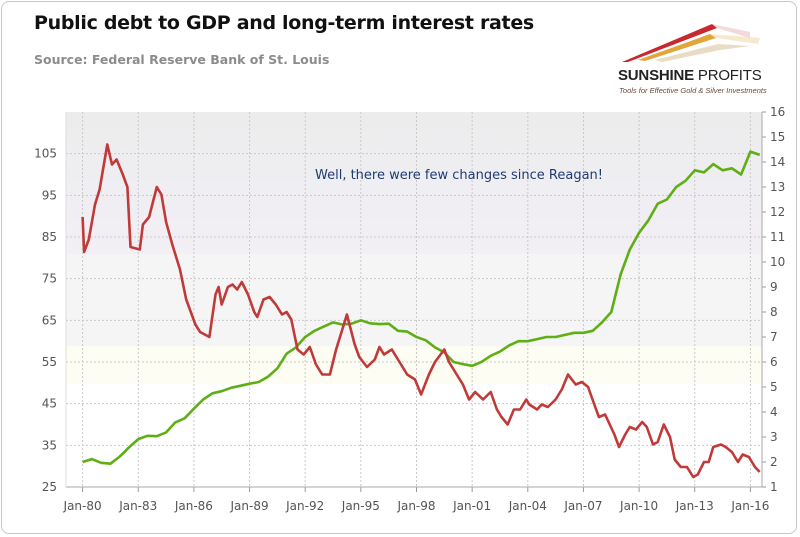 The width and height of the screenshot is (800, 537). I want to click on right-axis-tick-label: 4, so click(774, 412).